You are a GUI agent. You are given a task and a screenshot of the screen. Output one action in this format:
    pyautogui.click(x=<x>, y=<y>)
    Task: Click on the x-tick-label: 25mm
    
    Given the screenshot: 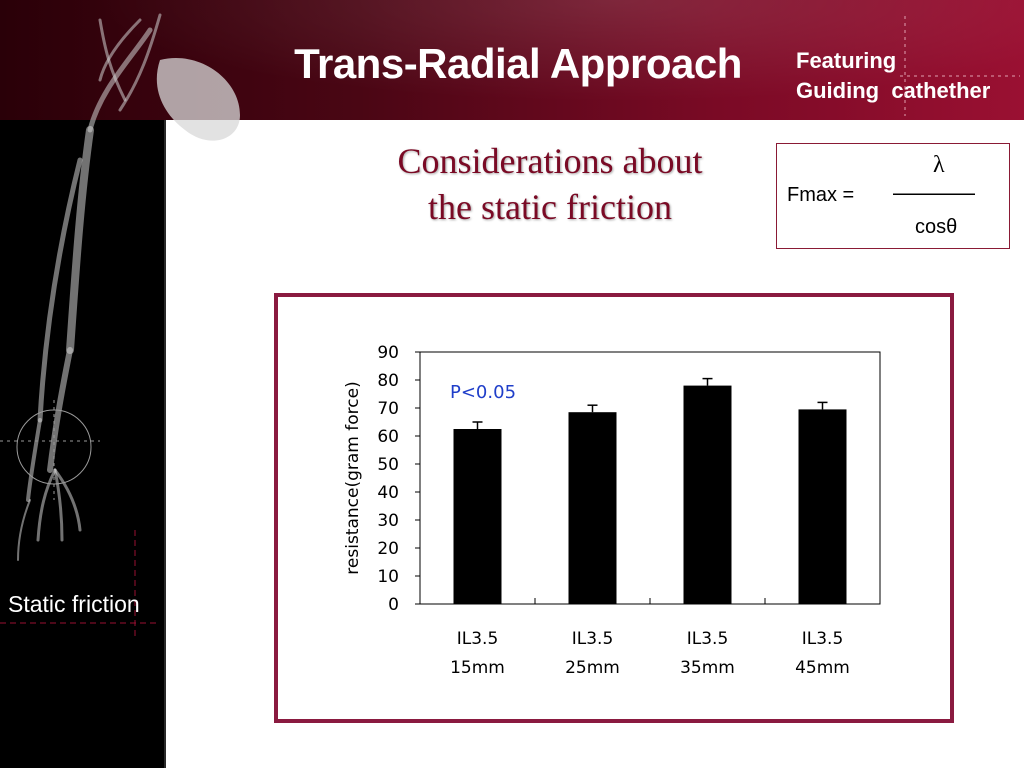 What is the action you would take?
    pyautogui.click(x=592, y=668)
    